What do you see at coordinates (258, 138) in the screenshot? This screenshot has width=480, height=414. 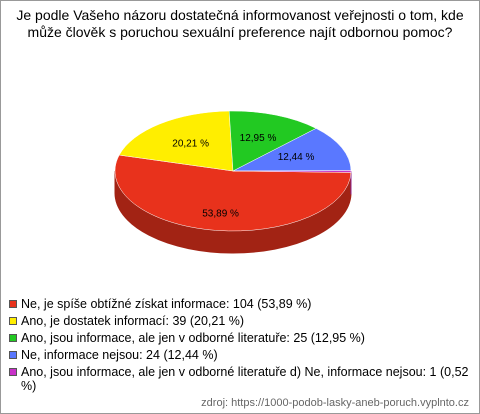 I see `data-label: 12,95 %` at bounding box center [258, 138].